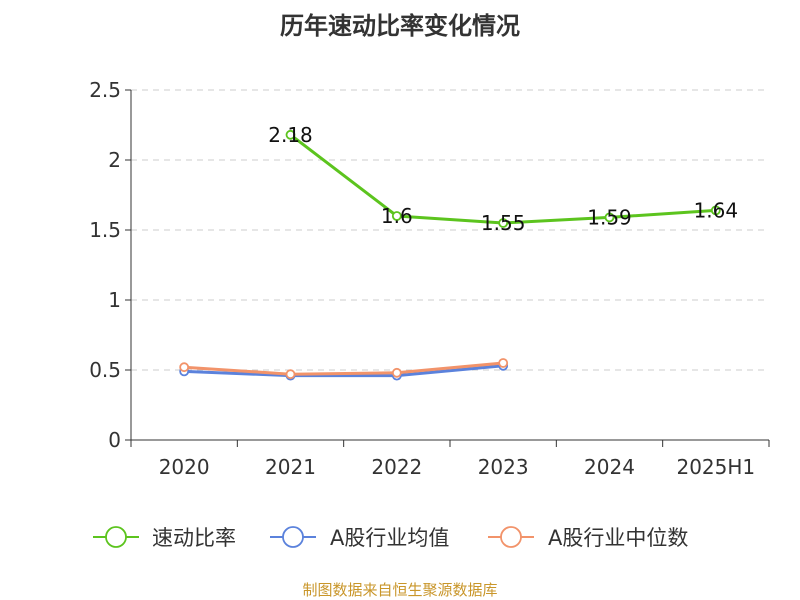 The width and height of the screenshot is (800, 600). Describe the element at coordinates (400, 26) in the screenshot. I see `chart-title: 历年速动比率变化情况` at that location.